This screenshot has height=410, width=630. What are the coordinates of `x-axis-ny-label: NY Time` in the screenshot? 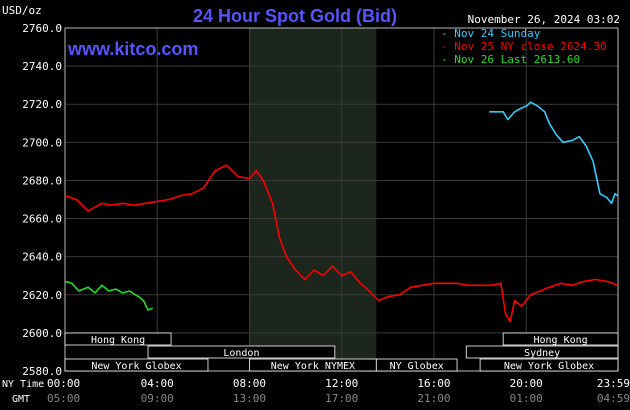 It's located at (23, 384).